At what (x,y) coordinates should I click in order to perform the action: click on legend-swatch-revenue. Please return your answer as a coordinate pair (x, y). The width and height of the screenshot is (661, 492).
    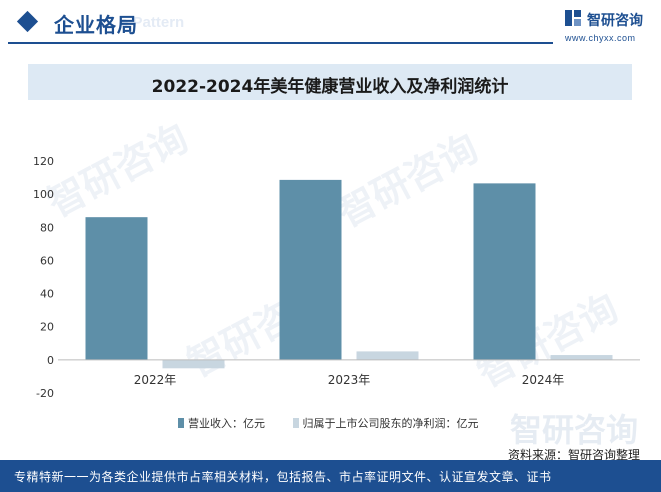
    Looking at the image, I should click on (181, 423).